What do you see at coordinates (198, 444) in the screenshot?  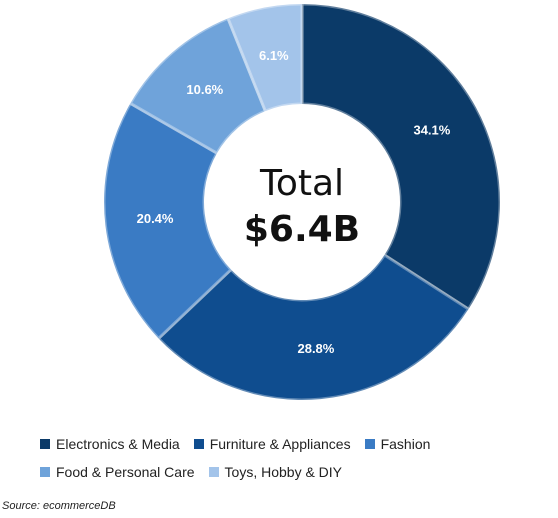 I see `legend-swatch-furniture-appliances` at bounding box center [198, 444].